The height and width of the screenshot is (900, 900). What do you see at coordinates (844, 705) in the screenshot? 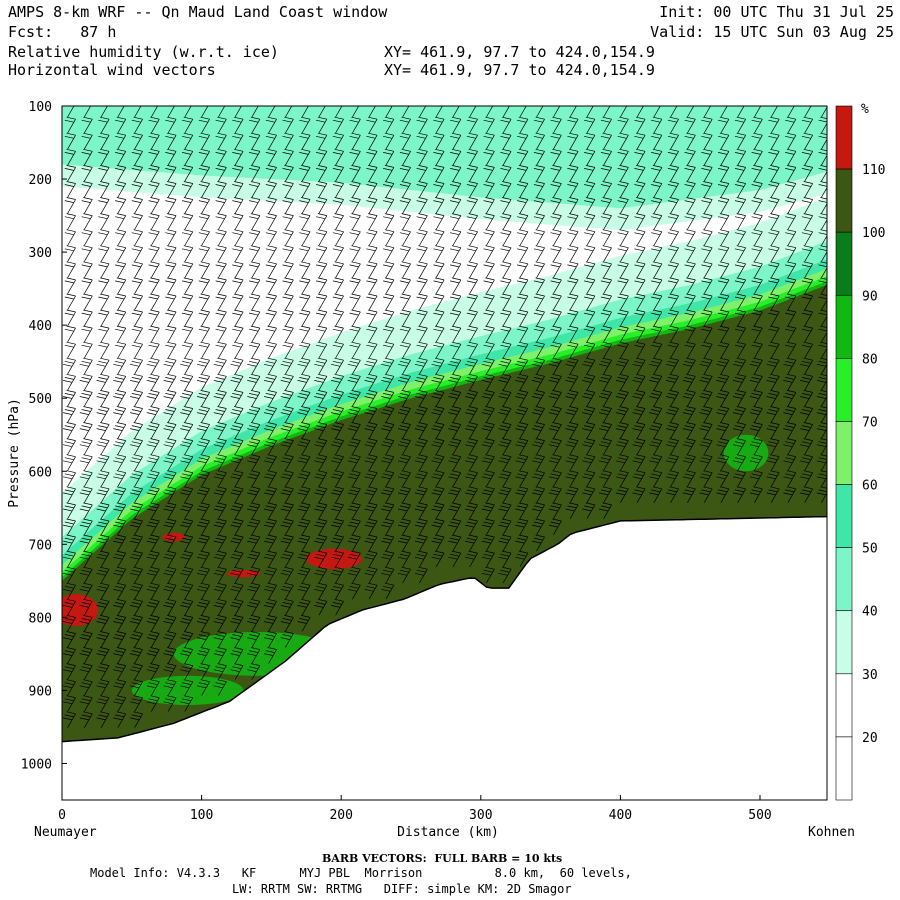
I see `colorbar-swatch` at bounding box center [844, 705].